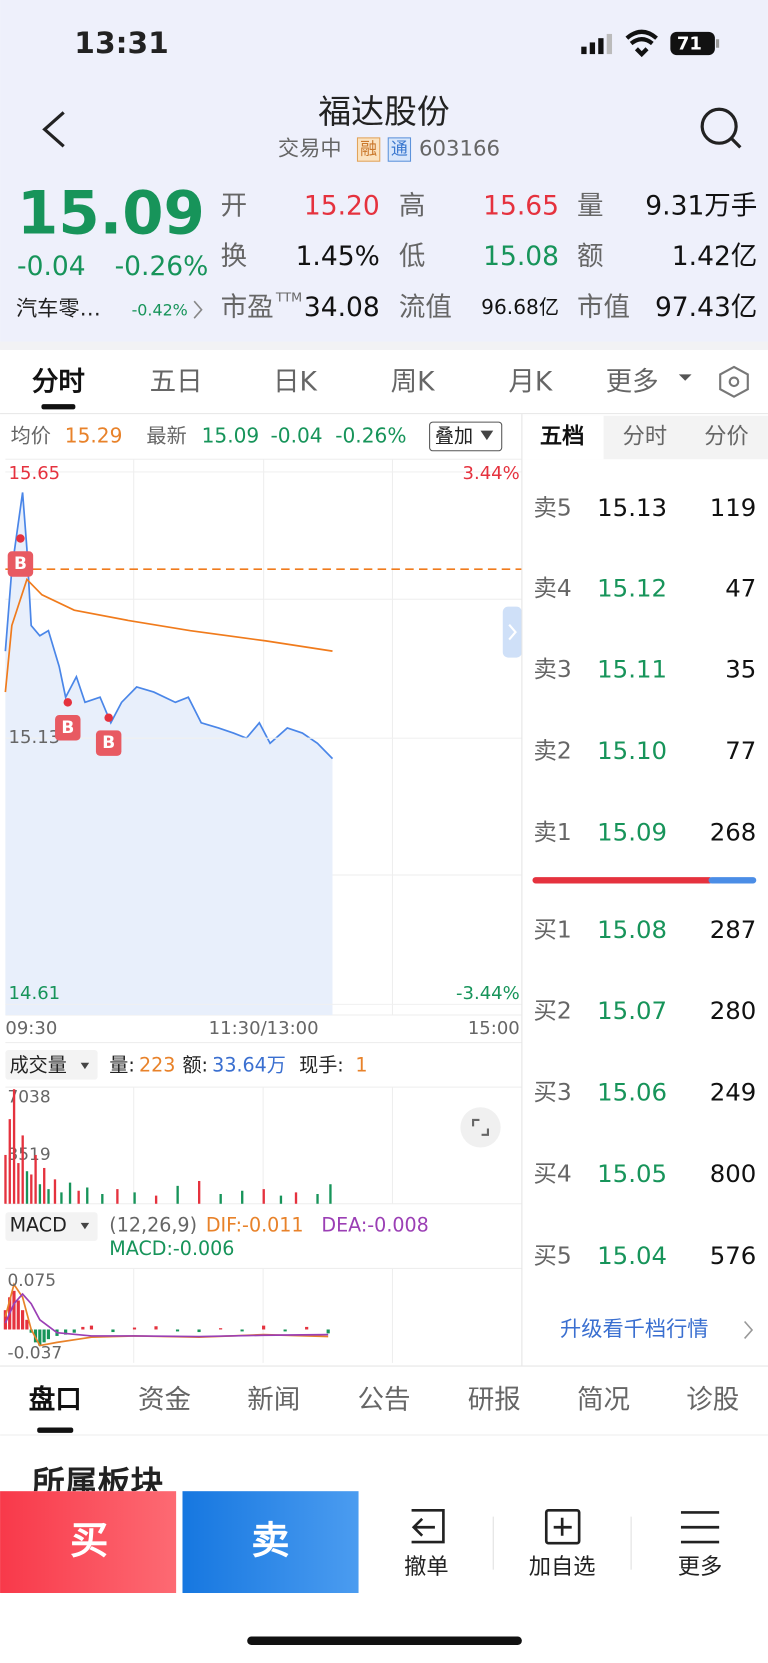 The width and height of the screenshot is (768, 1663). What do you see at coordinates (168, 635) in the screenshot?
I see `avg-line` at bounding box center [168, 635].